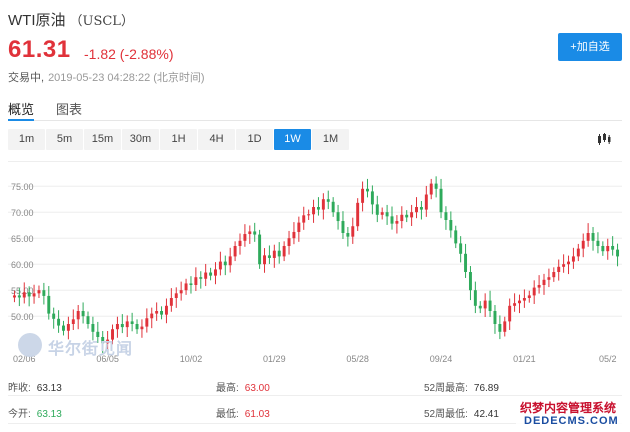 This screenshot has height=432, width=630. I want to click on x-tick-label: 01/29, so click(274, 359).